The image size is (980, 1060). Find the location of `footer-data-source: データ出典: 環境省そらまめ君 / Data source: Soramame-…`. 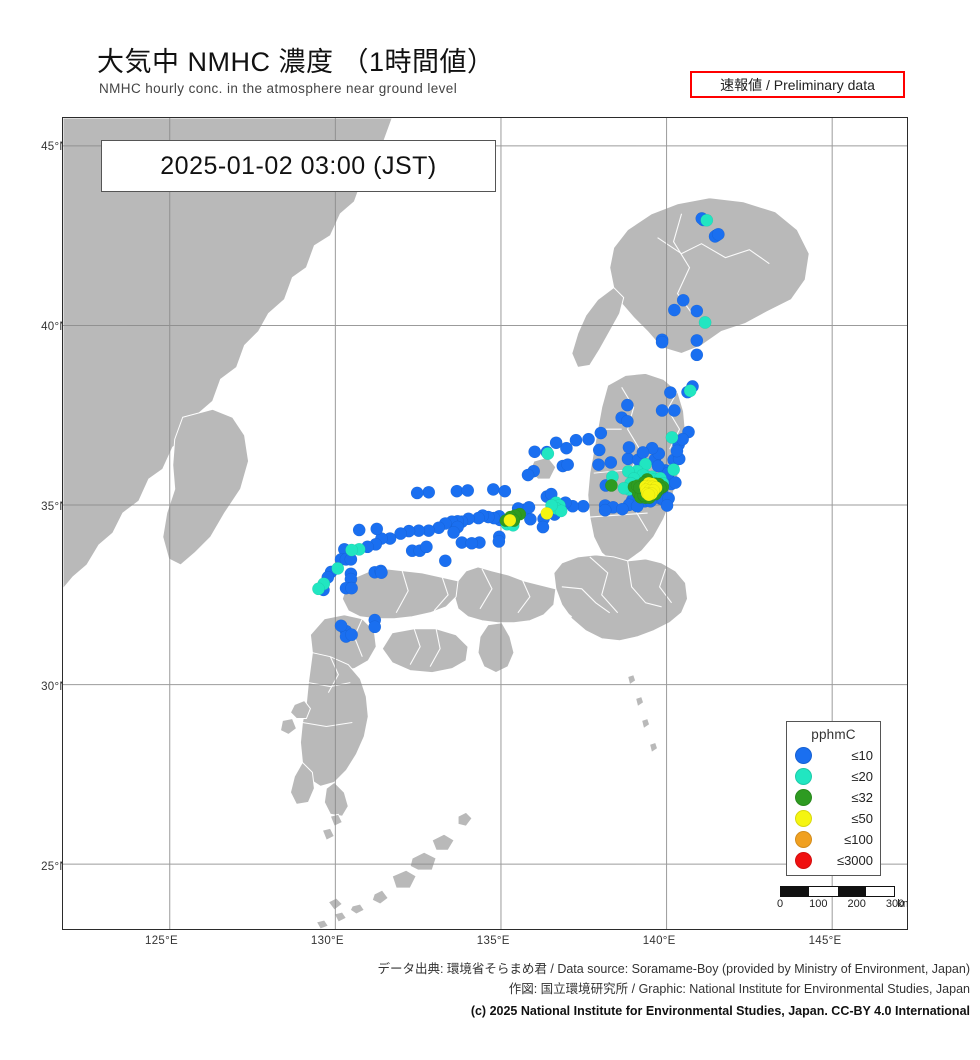

footer-data-source: データ出典: 環境省そらまめ君 / Data source: Soramame-… is located at coordinates (673, 969).